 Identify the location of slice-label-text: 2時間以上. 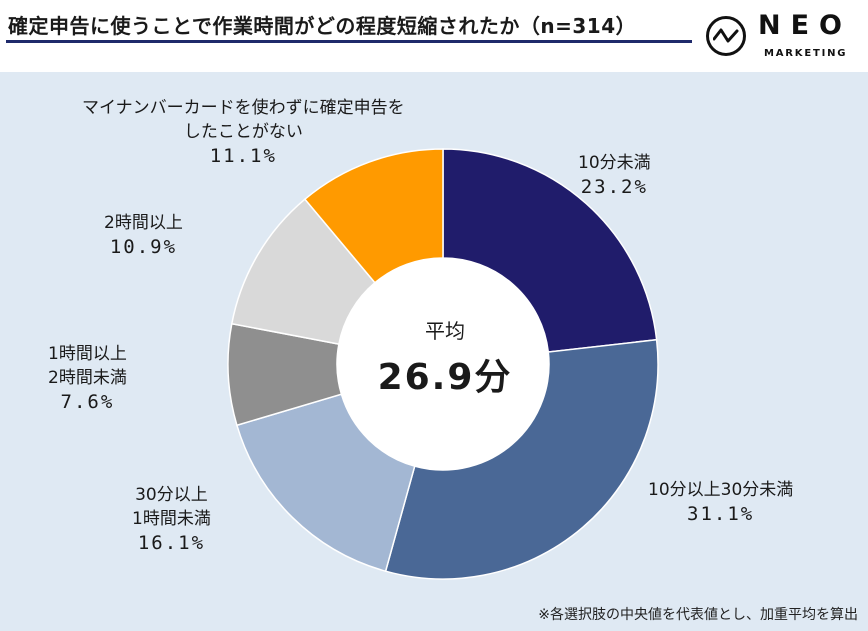
(143, 223).